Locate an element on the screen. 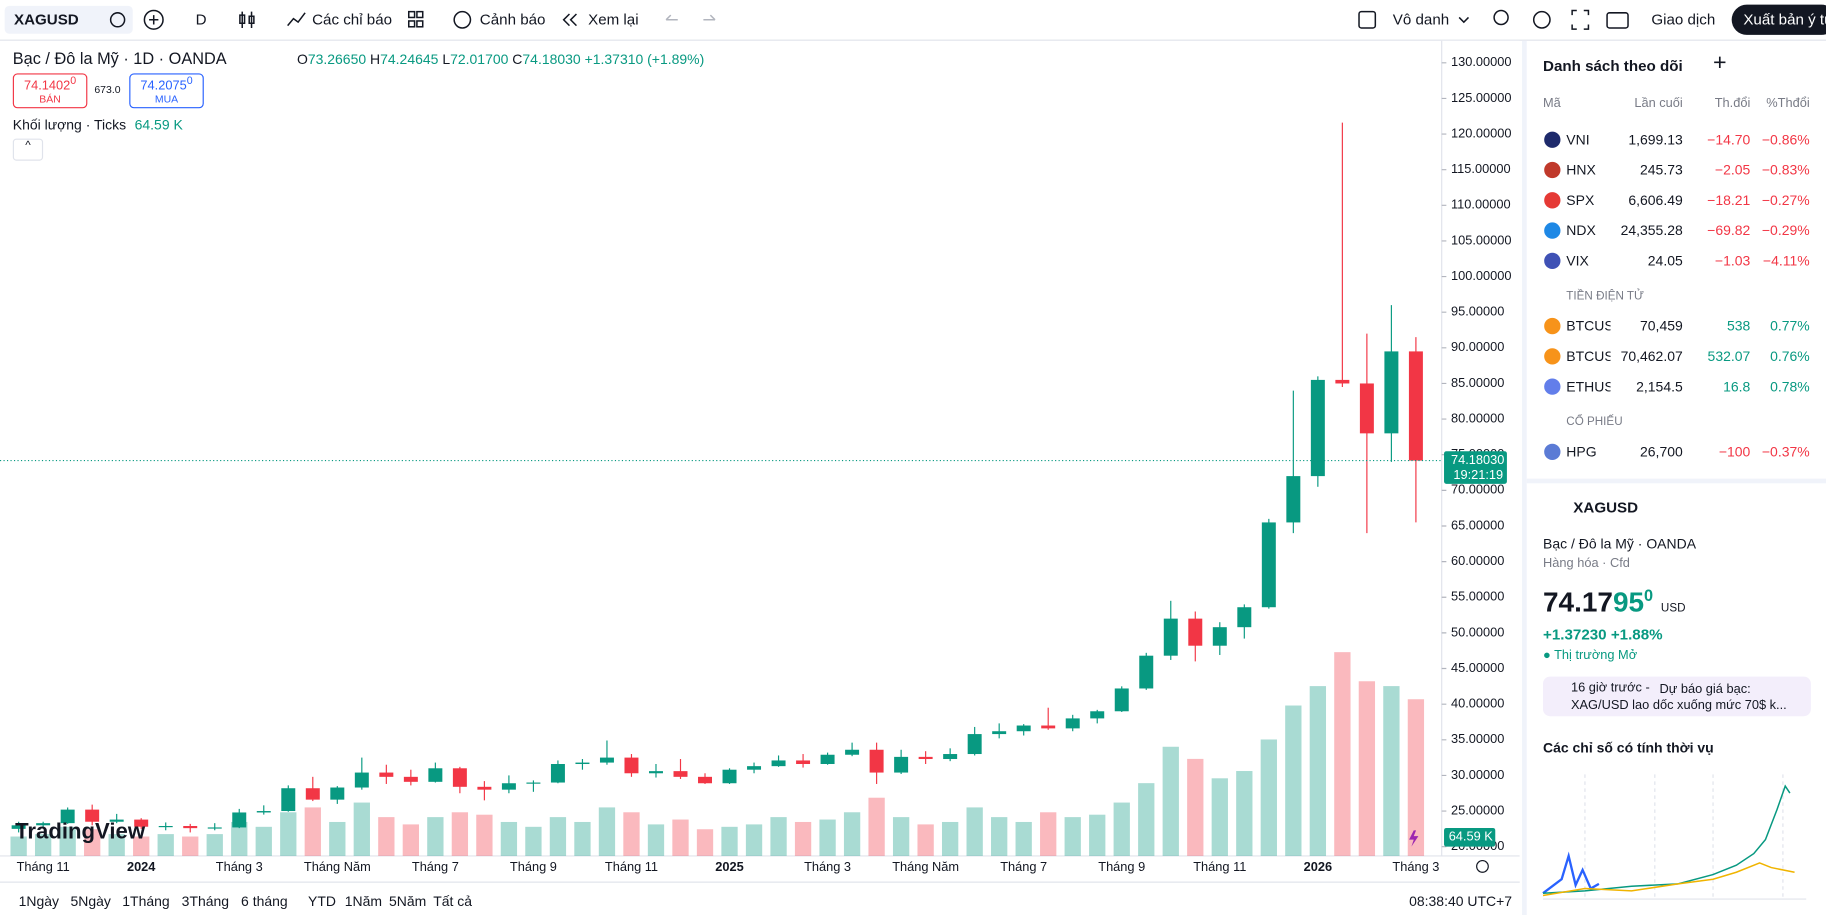 The width and height of the screenshot is (1826, 915). g is located at coordinates (869, 19).